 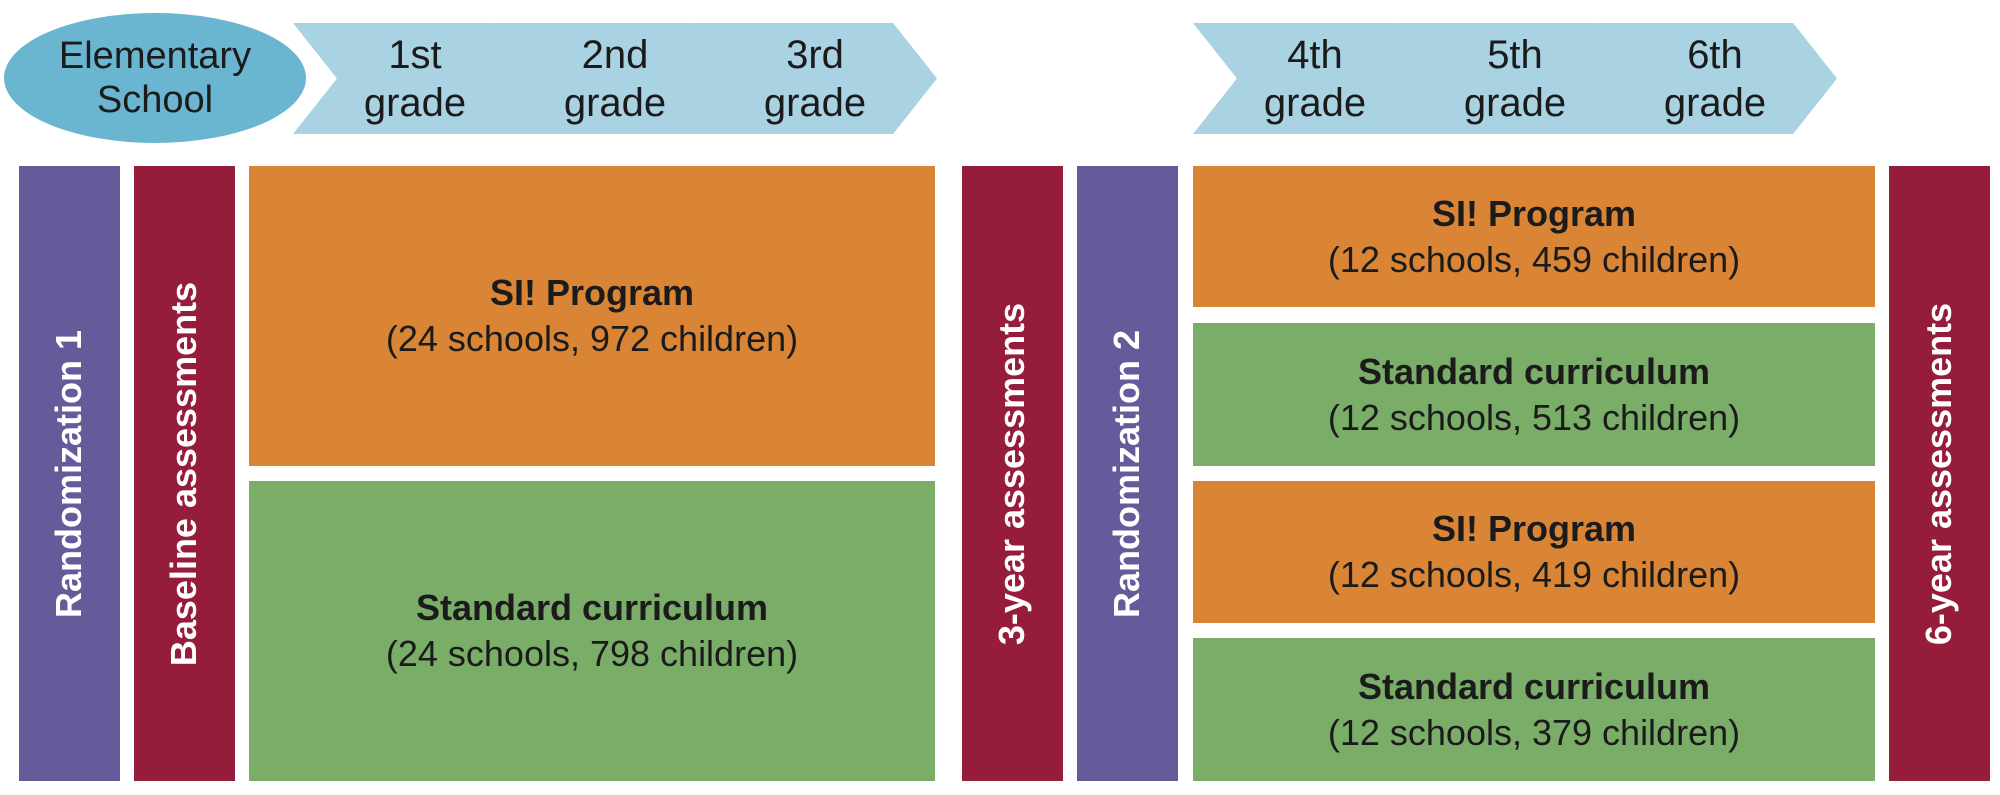 What do you see at coordinates (815, 54) in the screenshot?
I see `grade-ordinal: 3rd` at bounding box center [815, 54].